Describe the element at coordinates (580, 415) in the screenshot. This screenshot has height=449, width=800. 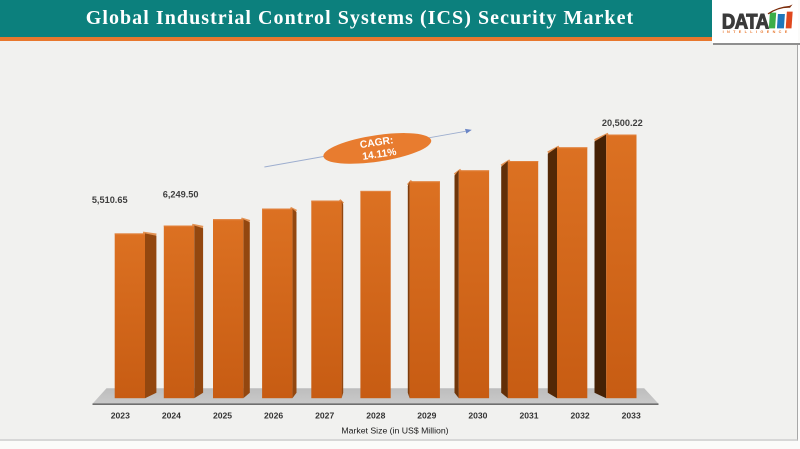
I see `svg-text: 2032` at that location.